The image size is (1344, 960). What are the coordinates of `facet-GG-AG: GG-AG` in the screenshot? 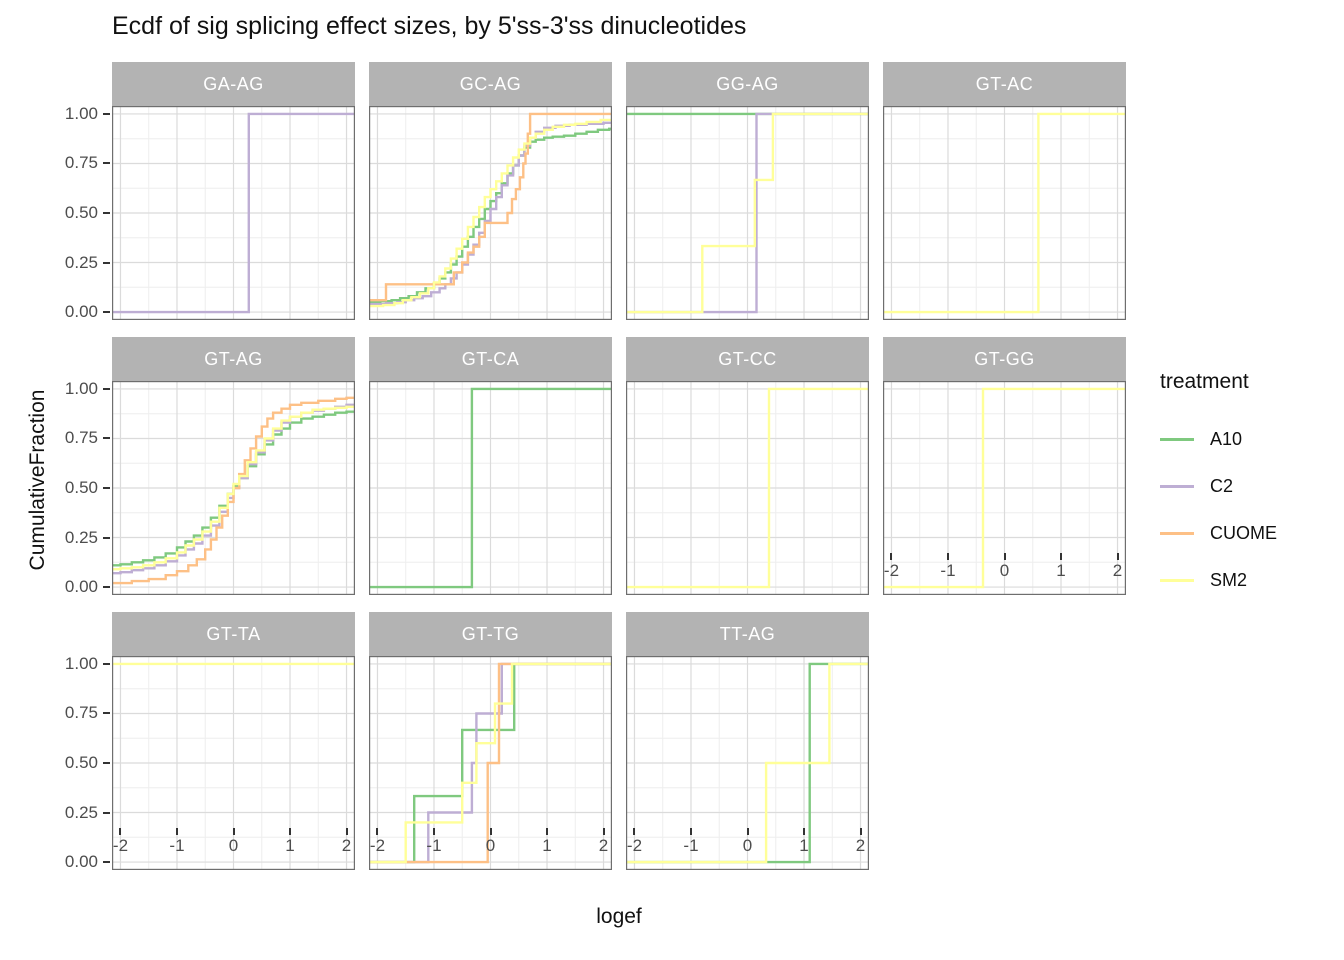 It's located at (747, 191).